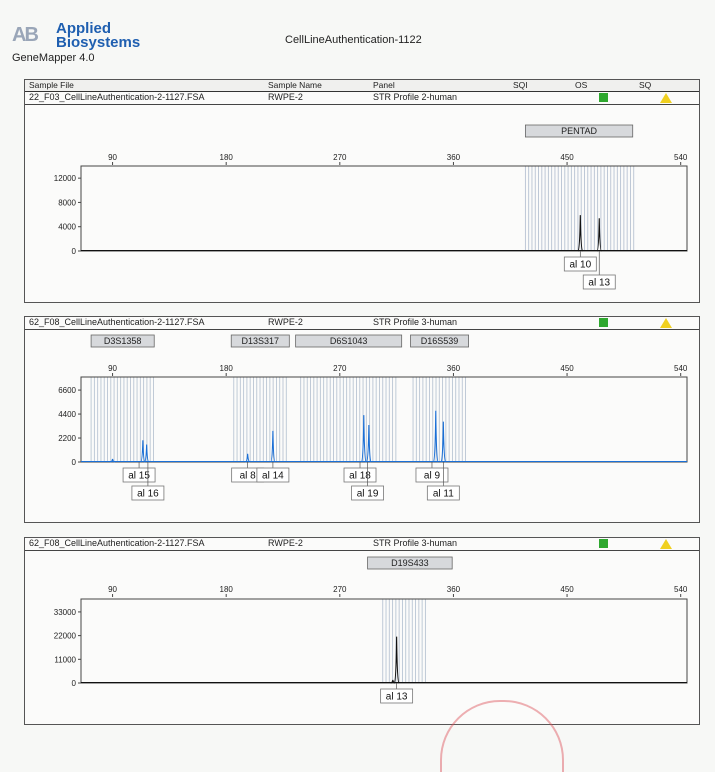  Describe the element at coordinates (273, 472) in the screenshot. I see `allele-label: al 14` at that location.